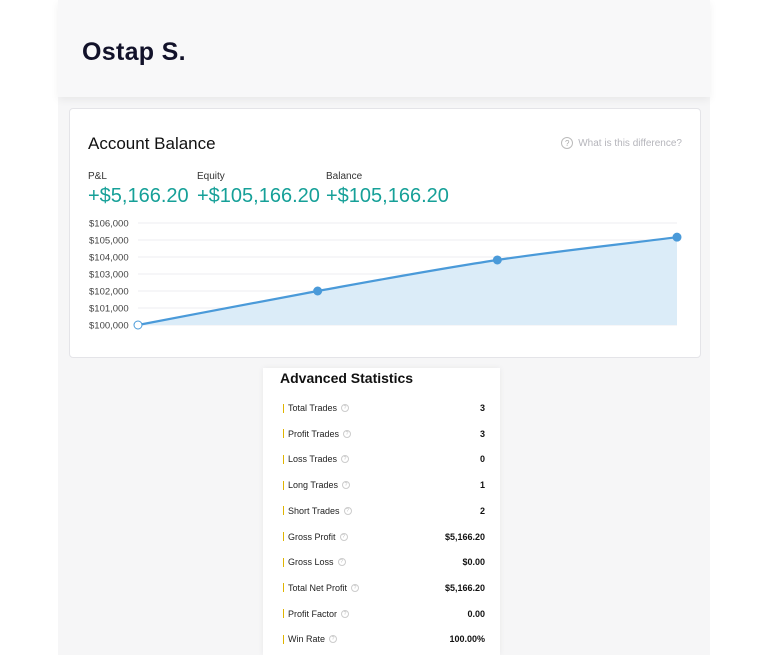 The image size is (768, 655). I want to click on stat-row: Profit Factor? 0.00, so click(384, 614).